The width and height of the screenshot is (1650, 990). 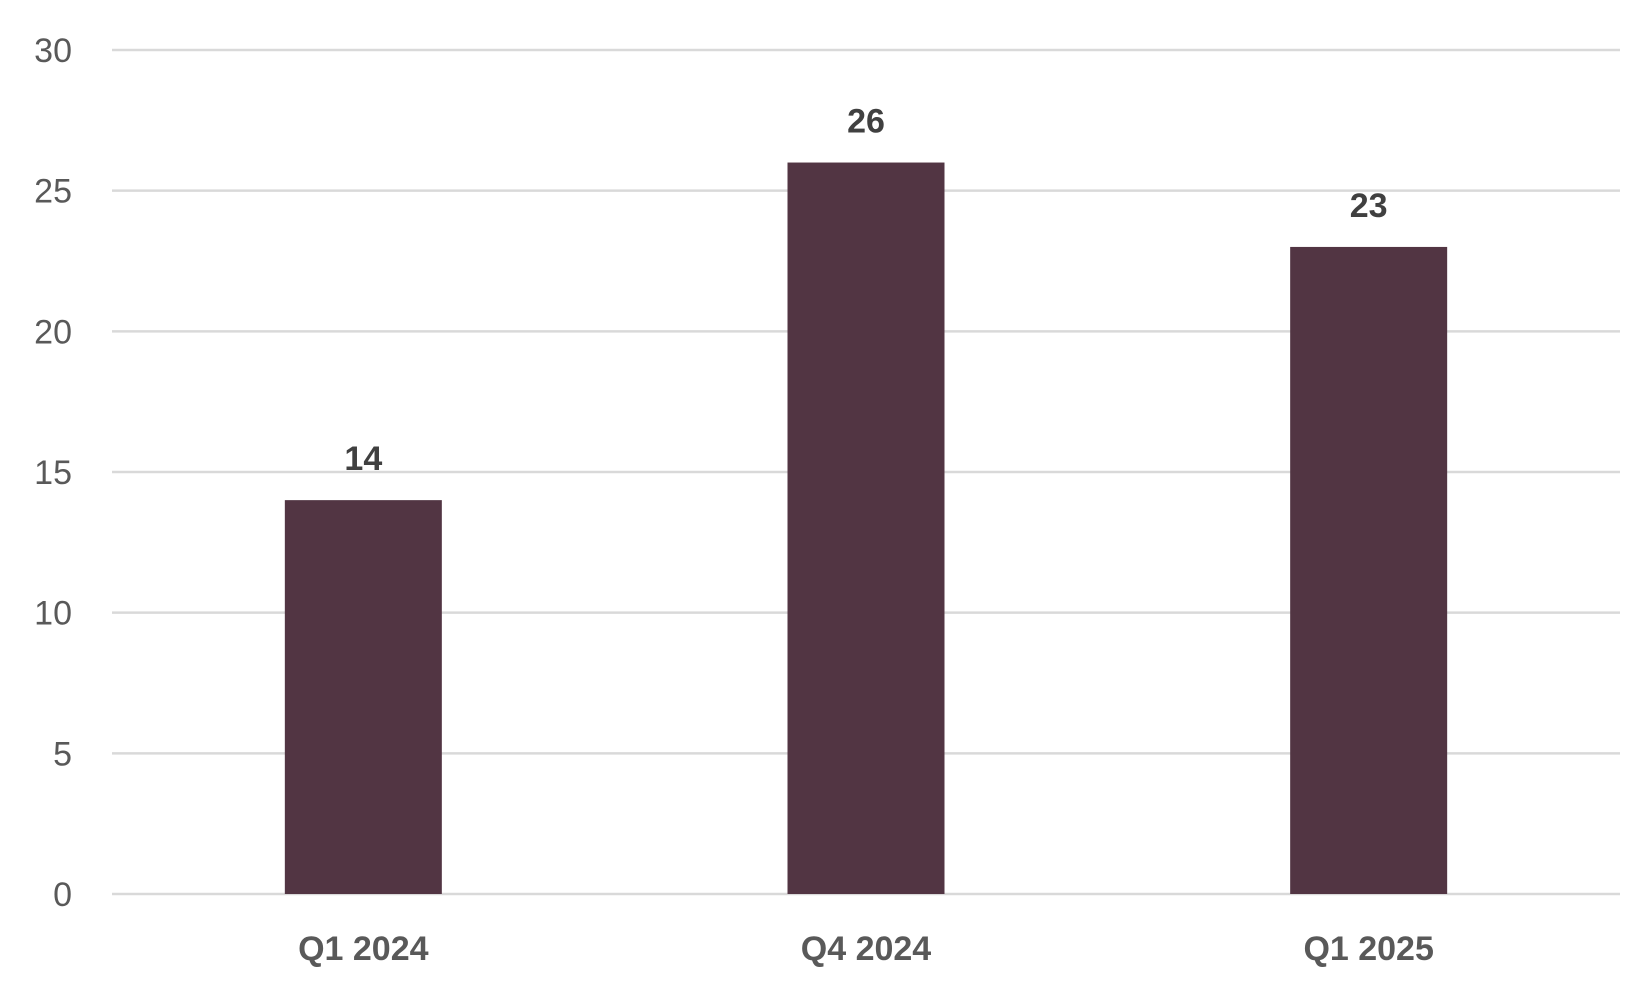 I want to click on y-tick-label: 25, so click(x=53, y=192).